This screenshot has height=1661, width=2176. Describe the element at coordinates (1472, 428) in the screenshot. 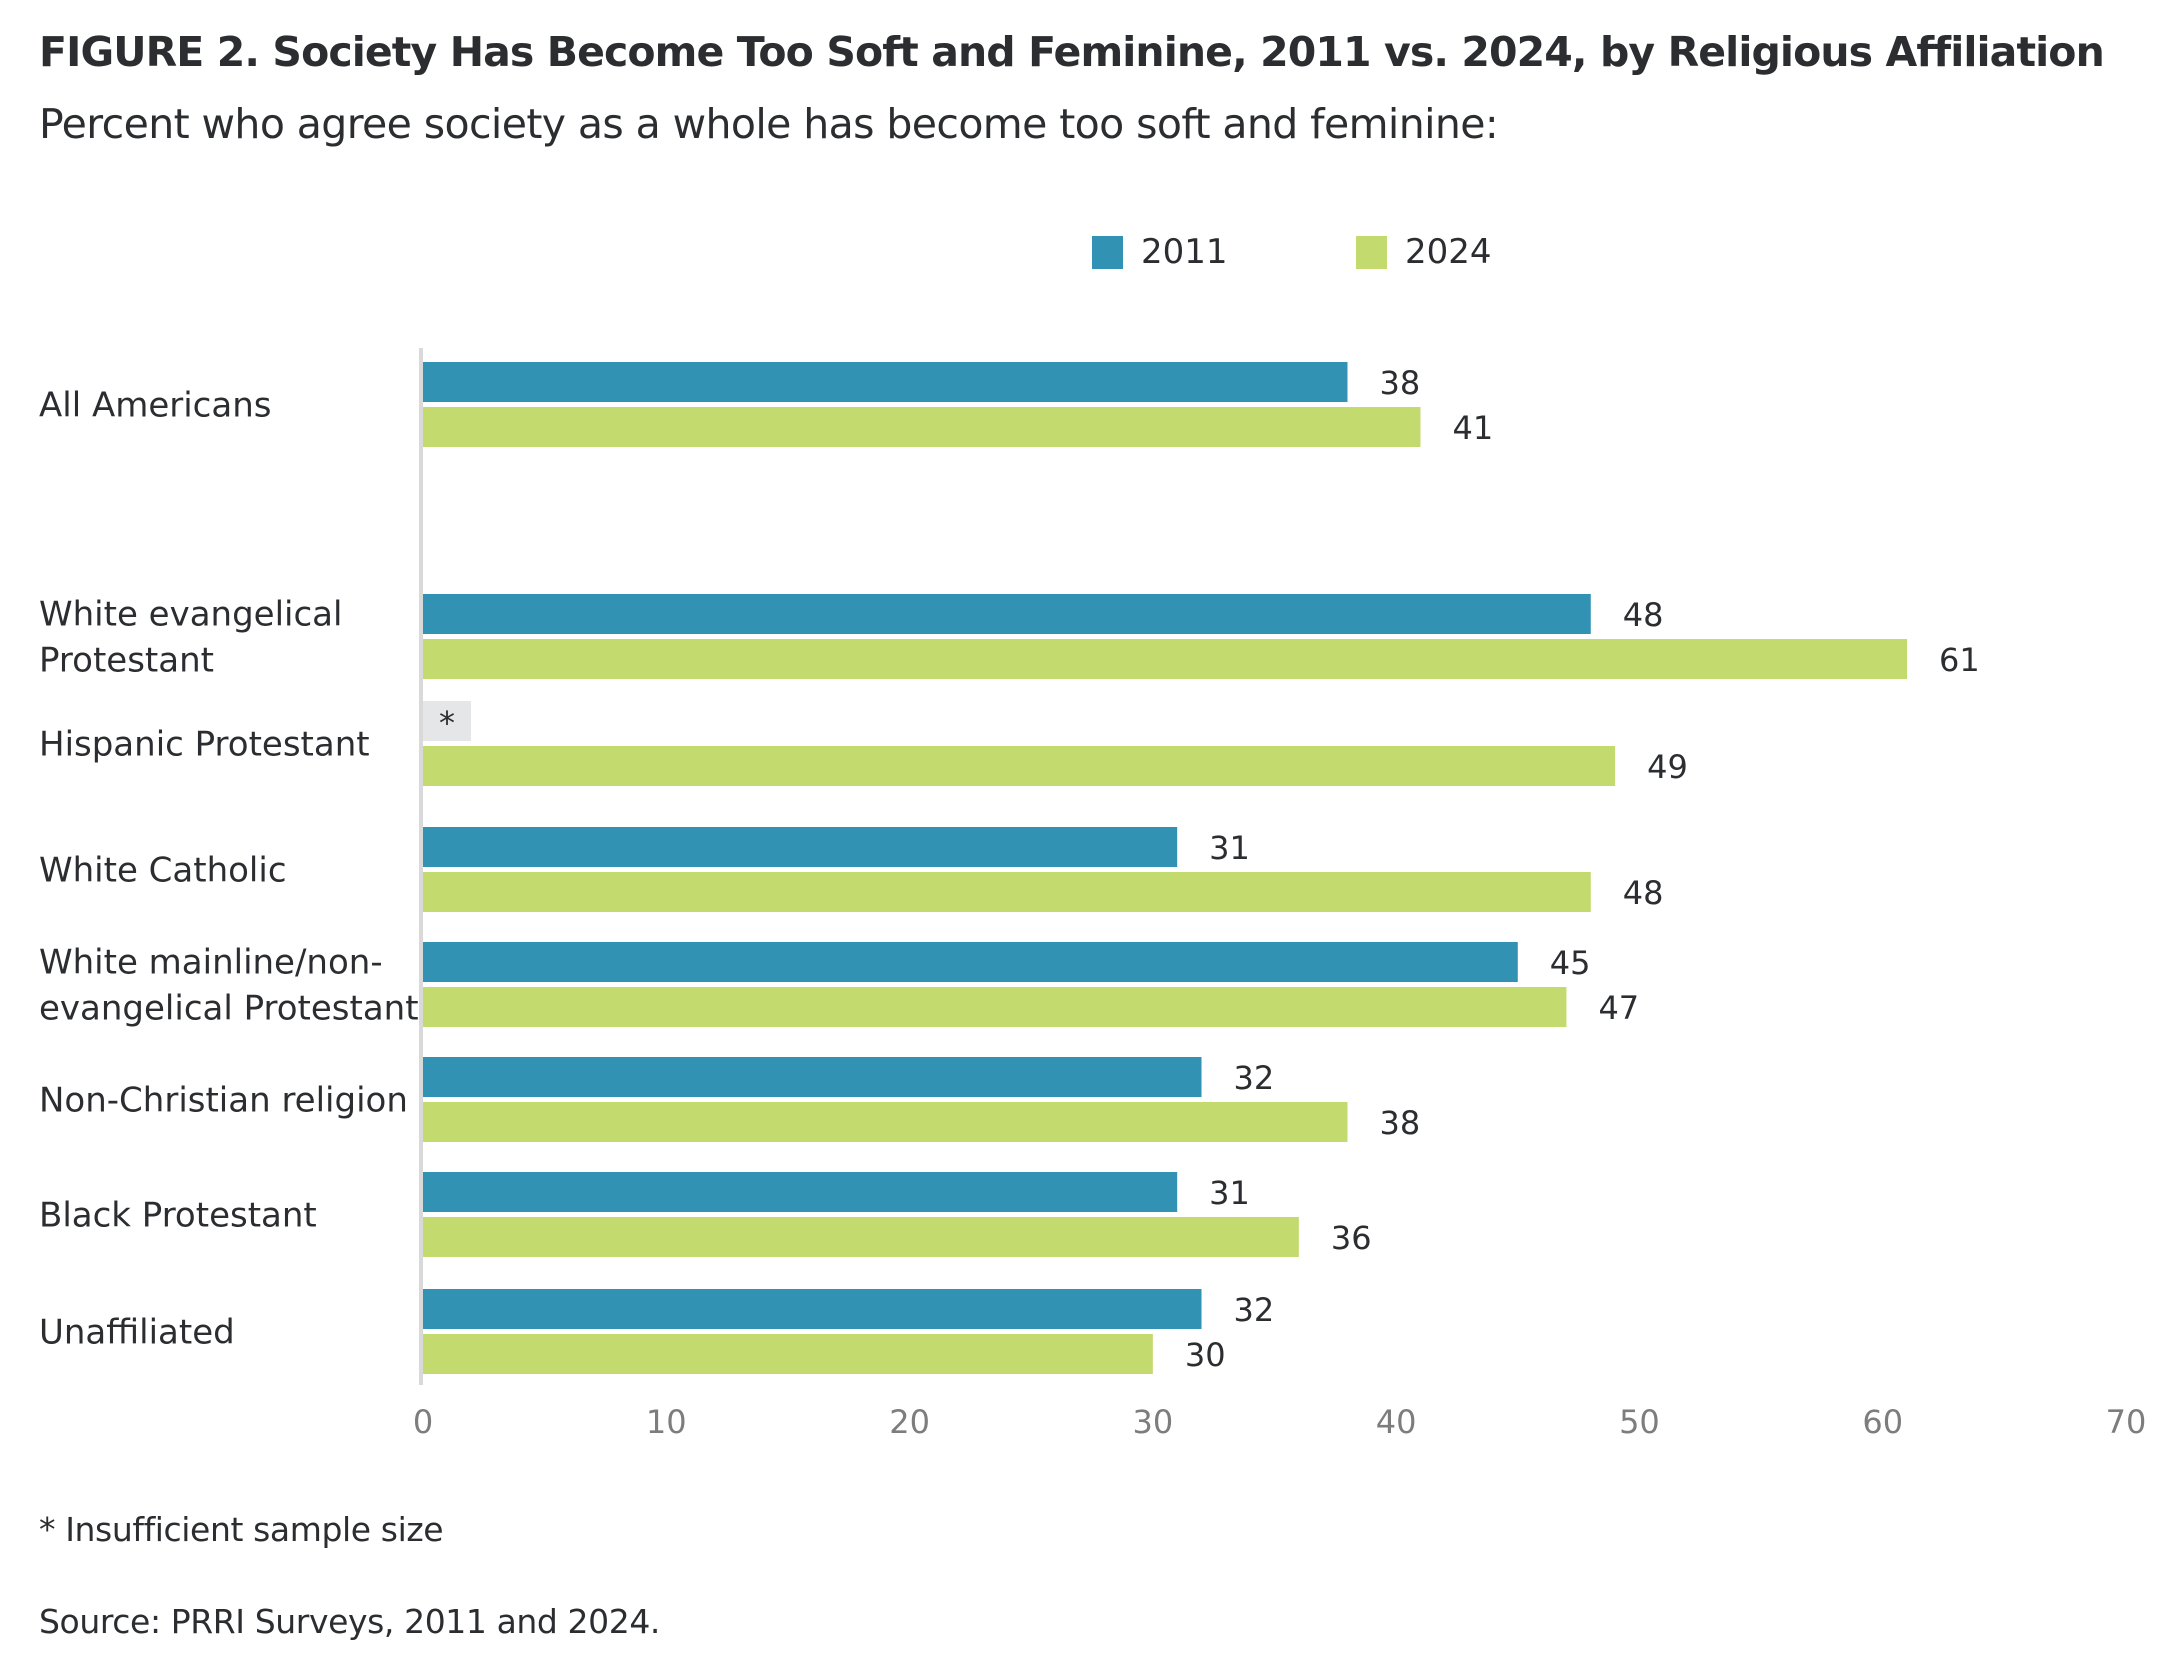

I see `data-label-2024: 41` at that location.